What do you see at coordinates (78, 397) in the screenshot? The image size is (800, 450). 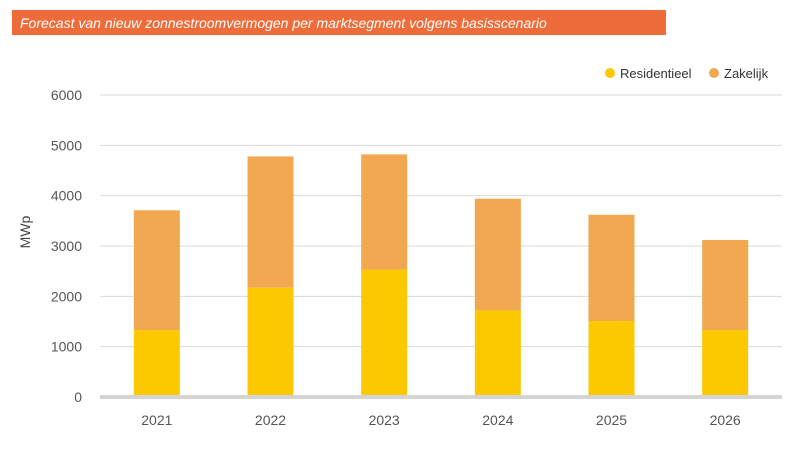 I see `y-tick-label: 0` at bounding box center [78, 397].